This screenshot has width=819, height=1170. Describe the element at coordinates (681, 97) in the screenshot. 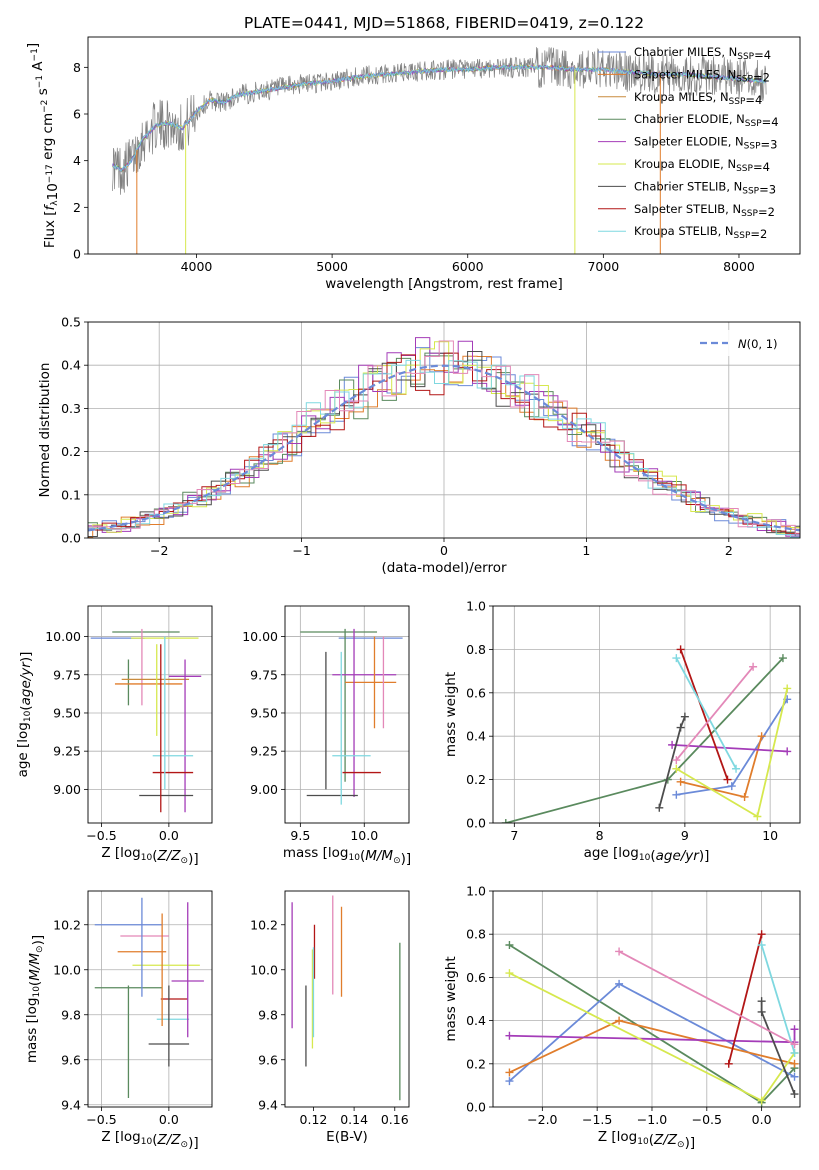

I see `text-segment: Kroupa MILES, N` at that location.